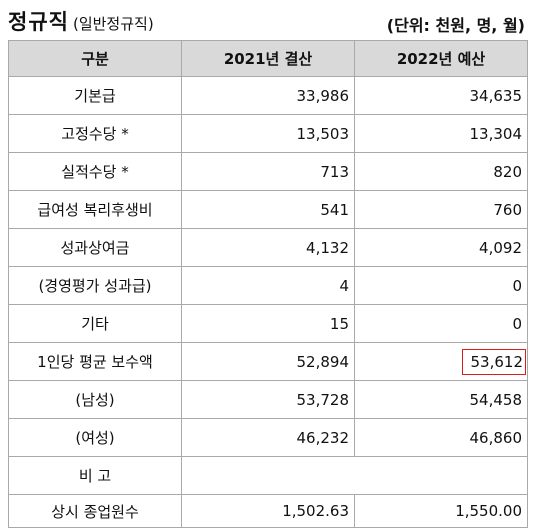 This screenshot has width=533, height=528. I want to click on table-row-remarks: 비 고, so click(268, 475).